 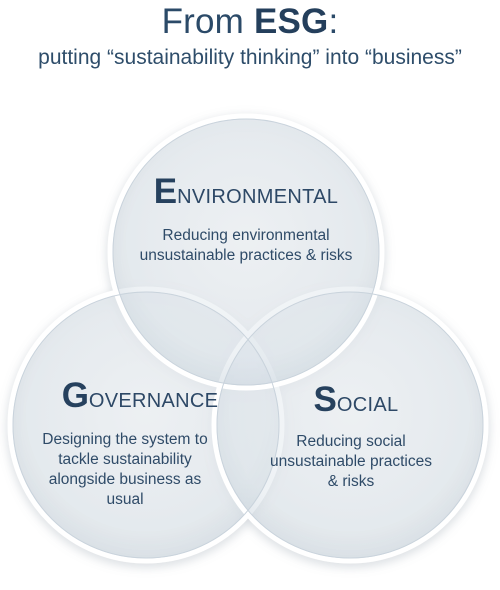 What do you see at coordinates (165, 191) in the screenshot?
I see `environmental-initial: E` at bounding box center [165, 191].